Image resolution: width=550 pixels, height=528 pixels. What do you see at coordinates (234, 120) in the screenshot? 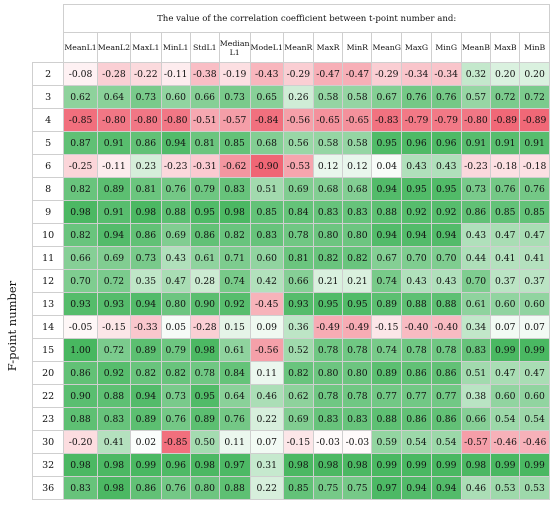
I see `correlation-cell: -0.57` at bounding box center [234, 120].